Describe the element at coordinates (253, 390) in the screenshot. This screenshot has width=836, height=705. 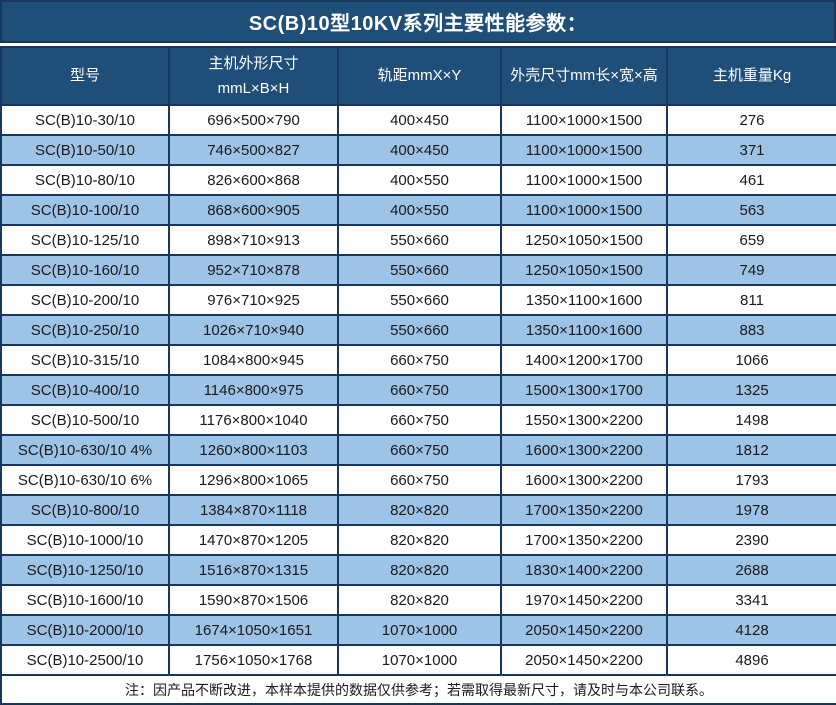
I see `table-cell: 1146×800×975` at that location.